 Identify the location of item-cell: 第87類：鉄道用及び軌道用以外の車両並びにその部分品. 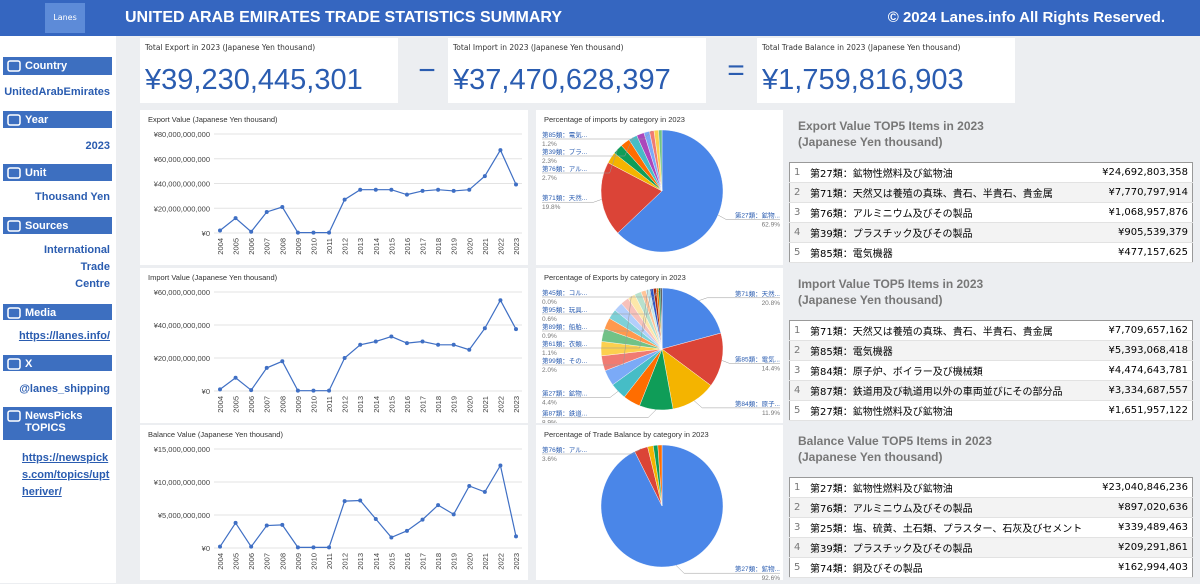
(950, 390).